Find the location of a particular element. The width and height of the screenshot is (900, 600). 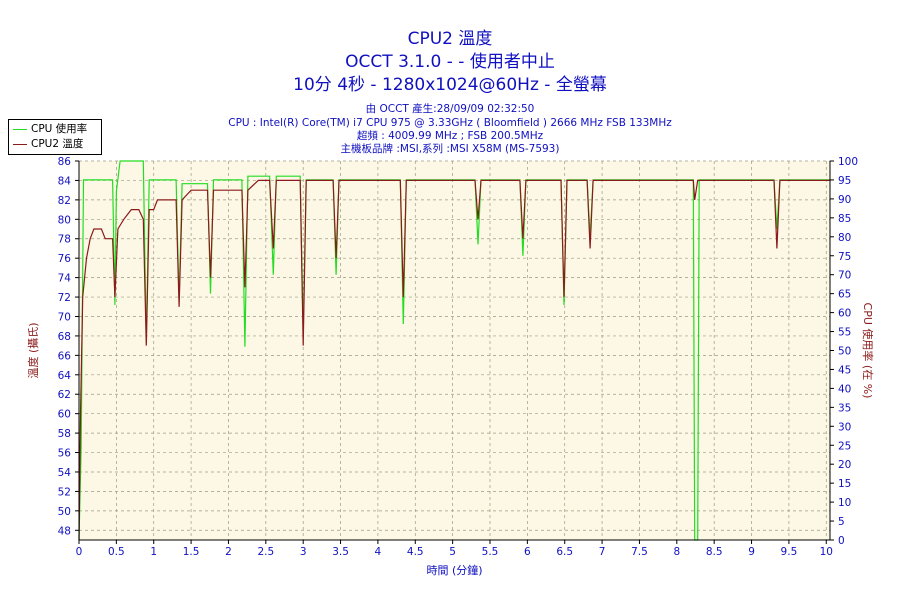

y-right-tick-label: 35 is located at coordinates (844, 408).